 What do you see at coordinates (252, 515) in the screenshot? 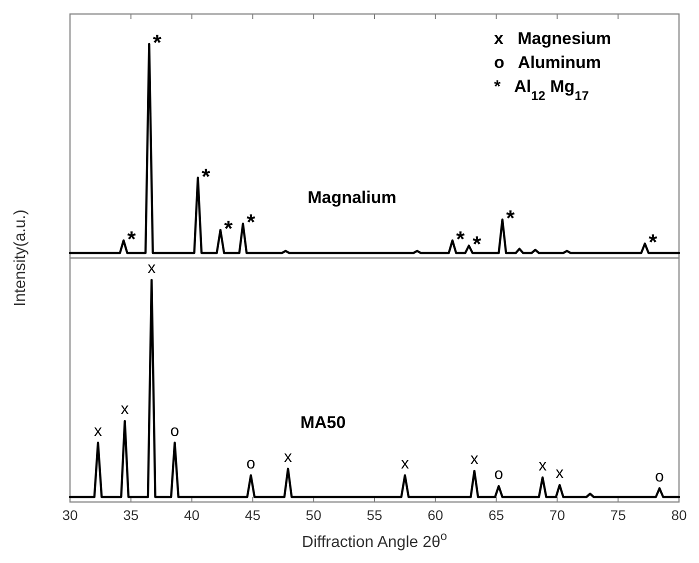
I see `x-tick-label: 45` at bounding box center [252, 515].